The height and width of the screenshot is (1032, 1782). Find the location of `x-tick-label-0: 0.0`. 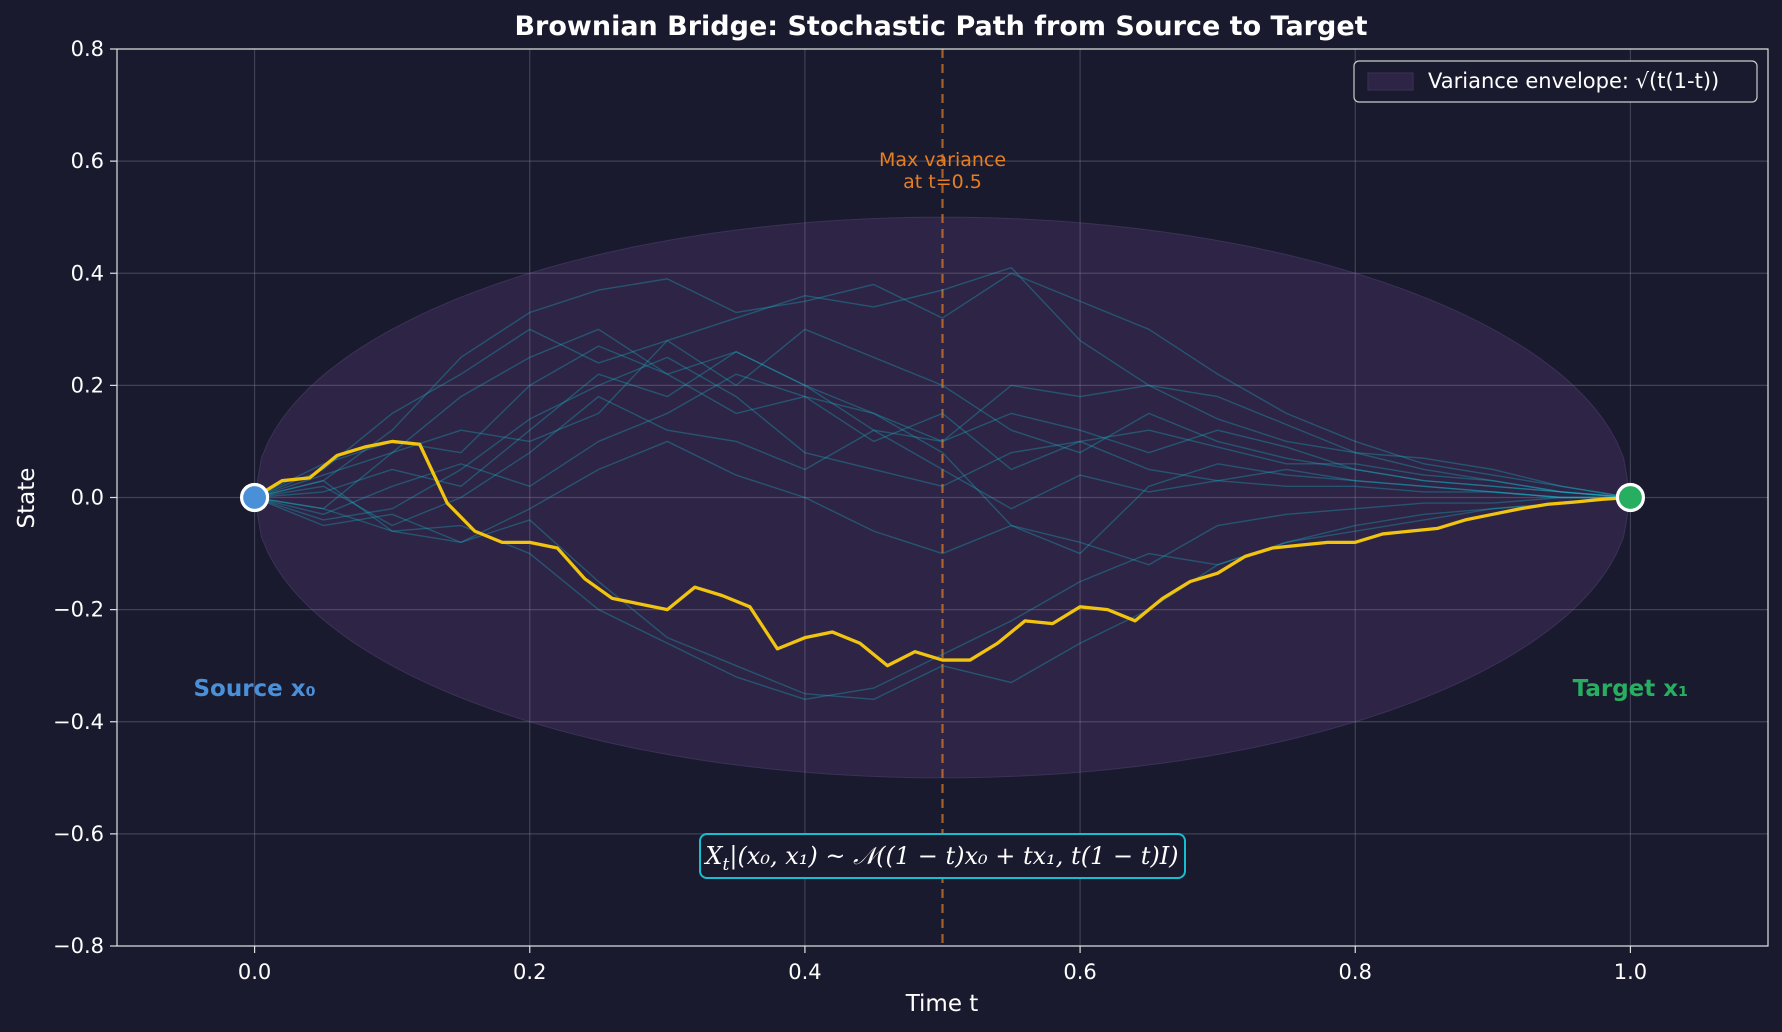

x-tick-label-0: 0.0 is located at coordinates (254, 972).